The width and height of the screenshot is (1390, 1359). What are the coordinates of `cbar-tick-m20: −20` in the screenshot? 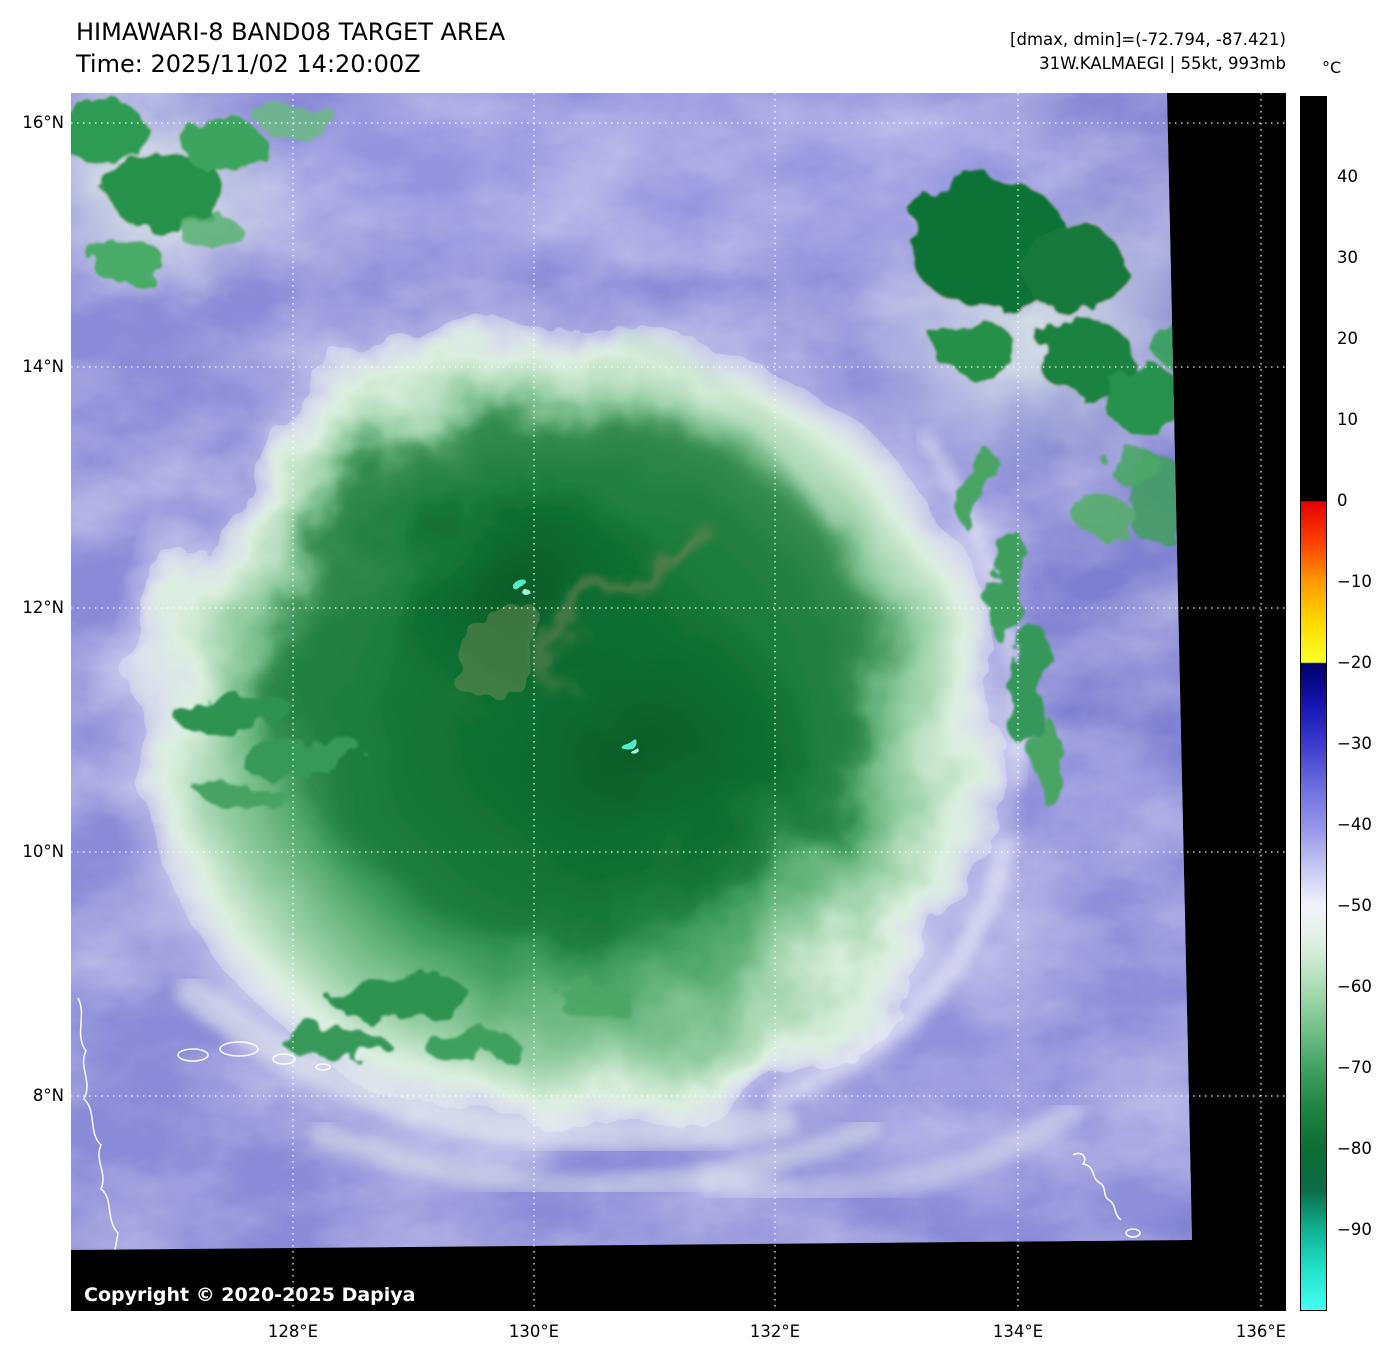 It's located at (1354, 662).